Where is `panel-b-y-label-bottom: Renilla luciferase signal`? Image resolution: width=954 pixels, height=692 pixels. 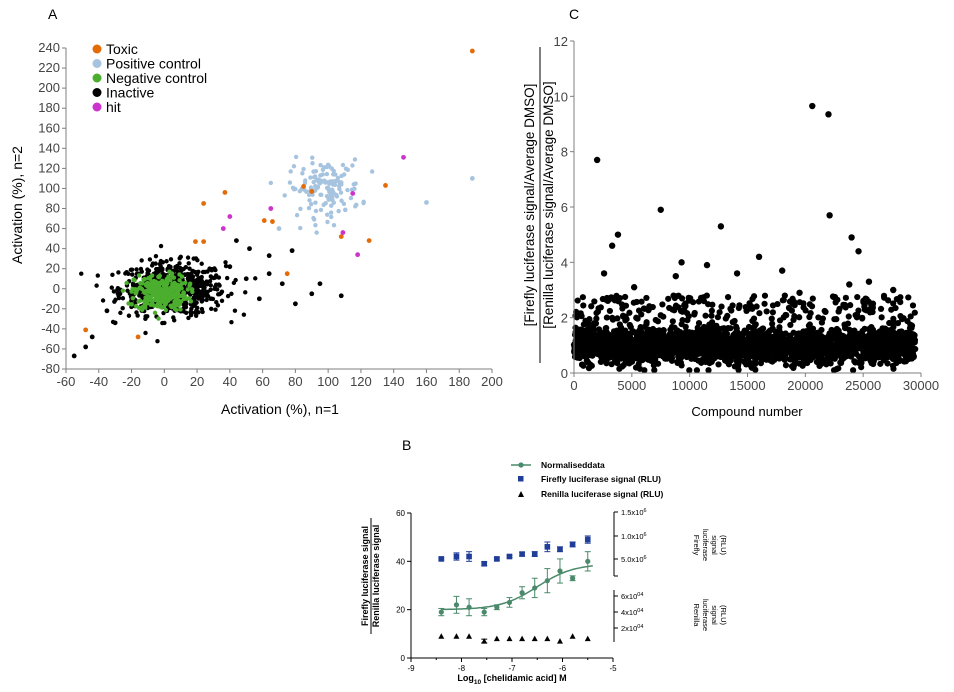
panel-b-y-label-bottom: Renilla luciferase signal is located at coordinates (376, 576).